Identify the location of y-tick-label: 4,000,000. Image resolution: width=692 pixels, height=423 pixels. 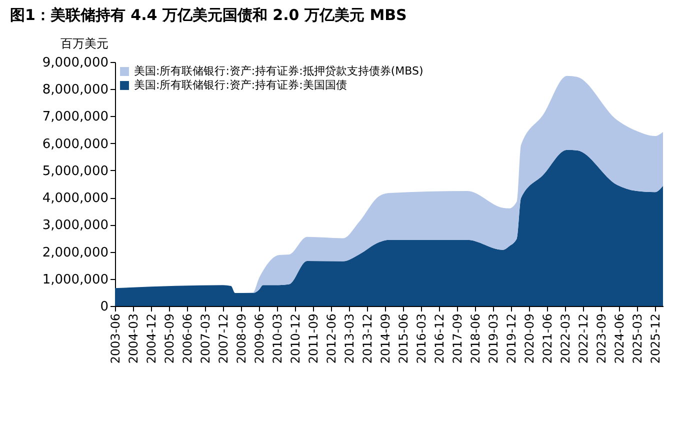
(75, 198).